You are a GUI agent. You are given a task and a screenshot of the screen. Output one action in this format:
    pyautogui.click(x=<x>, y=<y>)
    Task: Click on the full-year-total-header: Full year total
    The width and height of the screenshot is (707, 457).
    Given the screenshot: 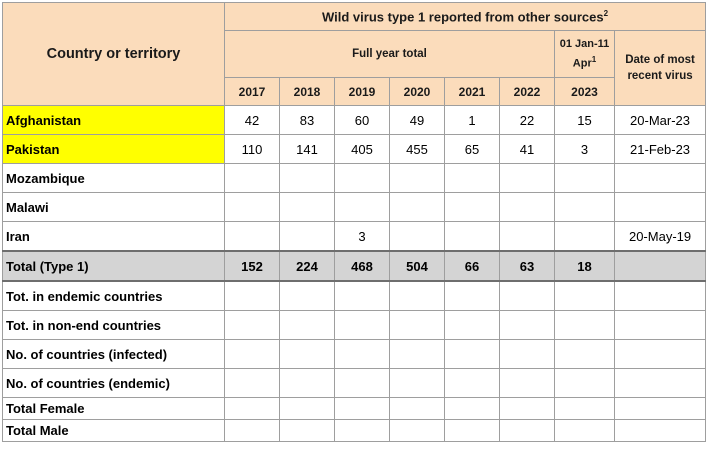 What is the action you would take?
    pyautogui.click(x=389, y=54)
    